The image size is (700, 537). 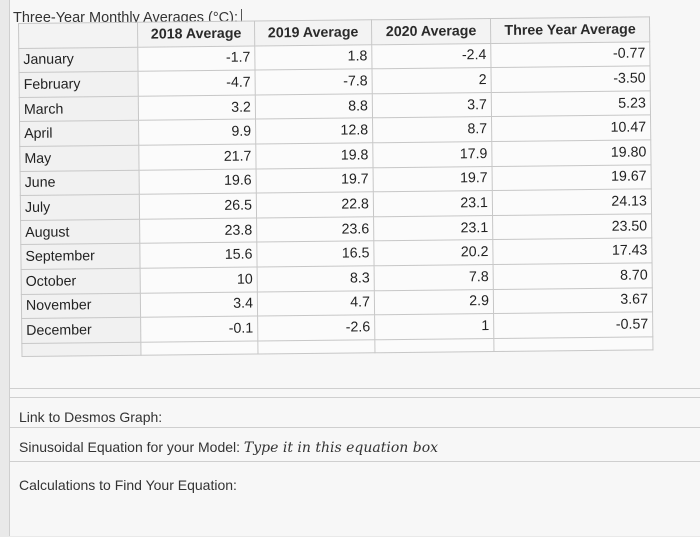 What do you see at coordinates (196, 34) in the screenshot?
I see `header-2018-average: 2018 Average` at bounding box center [196, 34].